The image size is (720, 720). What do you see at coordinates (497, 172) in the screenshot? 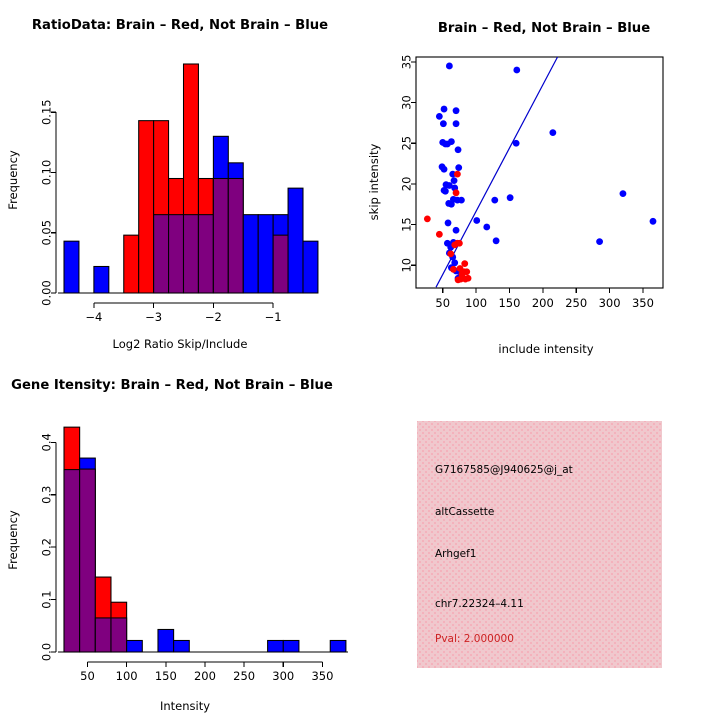
I see `scatter-regression-line` at bounding box center [497, 172].